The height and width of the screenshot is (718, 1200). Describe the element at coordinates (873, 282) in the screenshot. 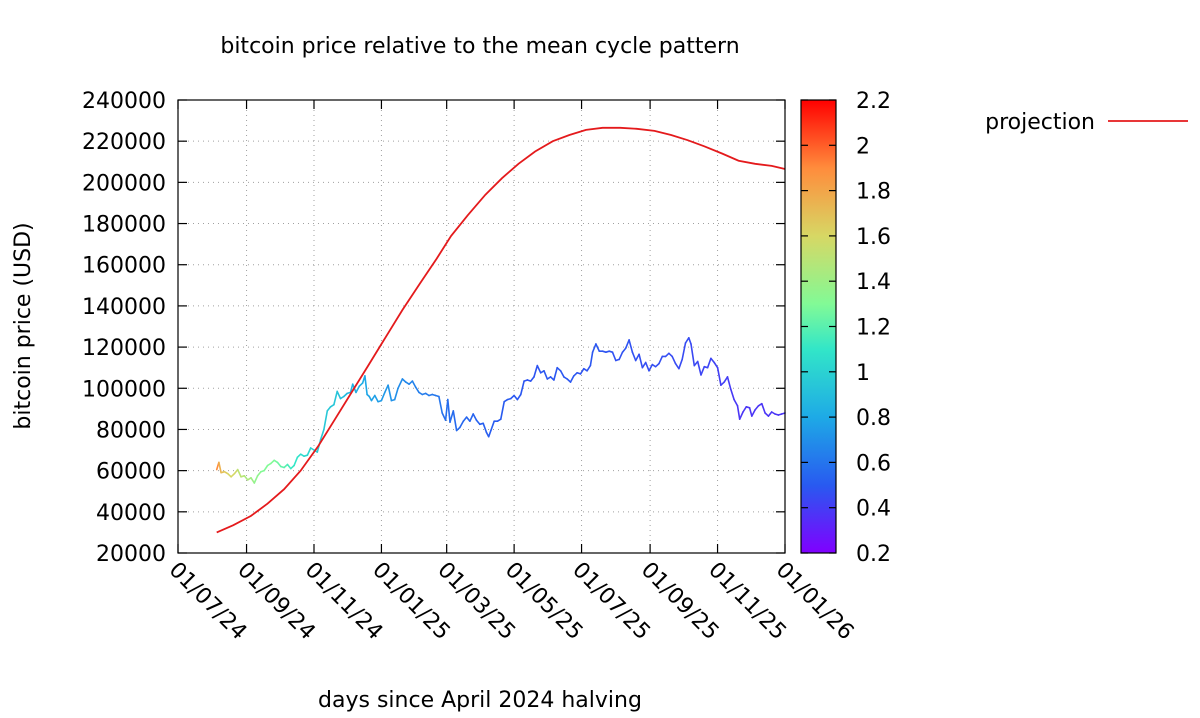

I see `colorbar-tick-label: 1.4` at that location.